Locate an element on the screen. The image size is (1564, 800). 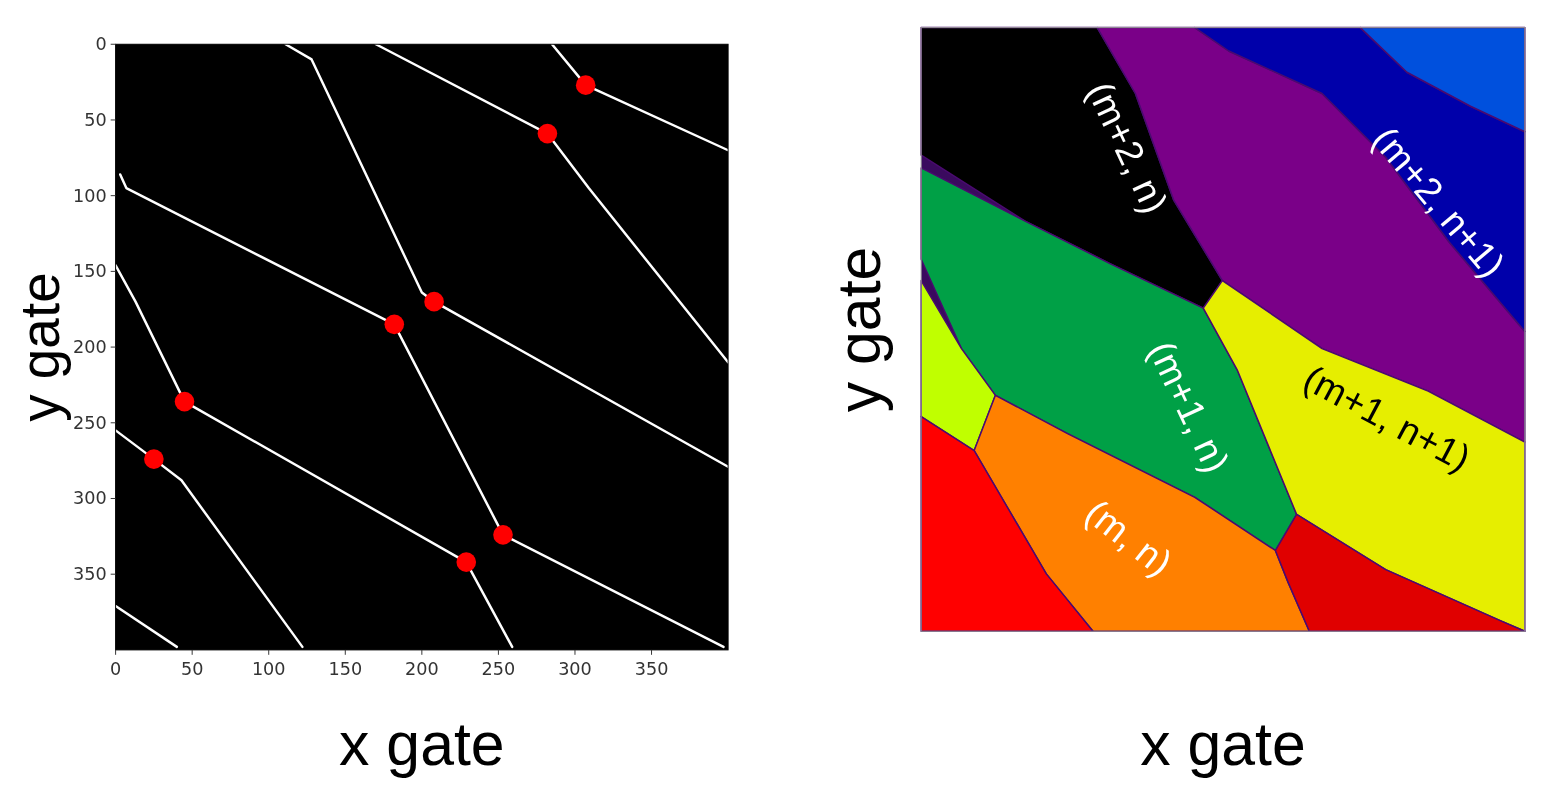
text: (m+1, n) is located at coordinates (1189, 406).